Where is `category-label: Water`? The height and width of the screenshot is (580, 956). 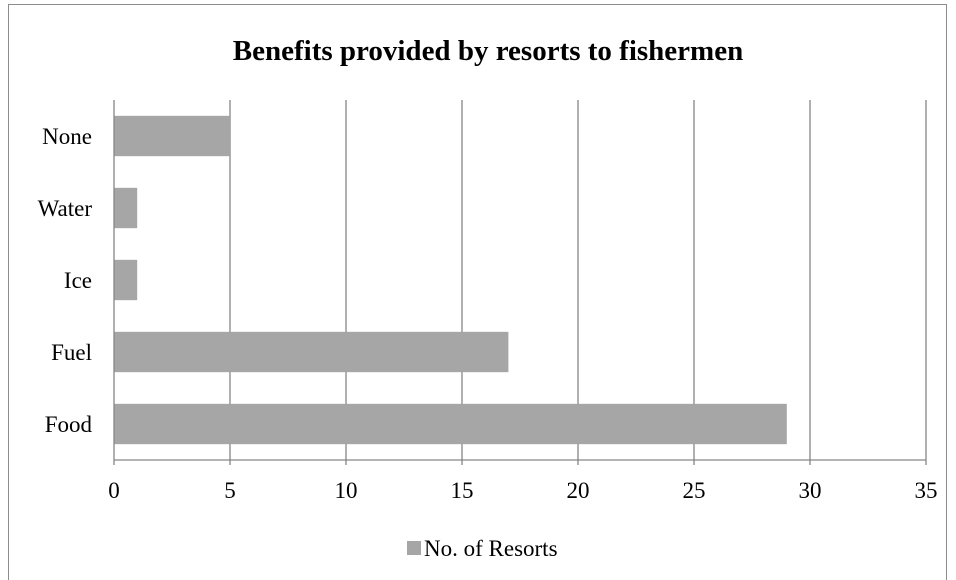 category-label: Water is located at coordinates (65, 208).